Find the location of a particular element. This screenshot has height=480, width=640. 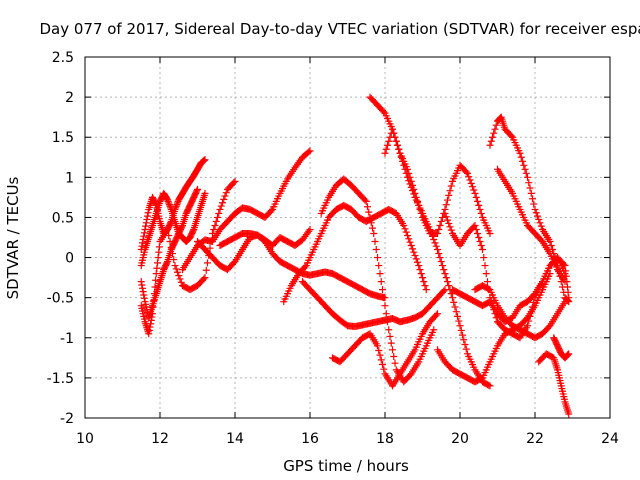

series-track-c is located at coordinates (169, 253).